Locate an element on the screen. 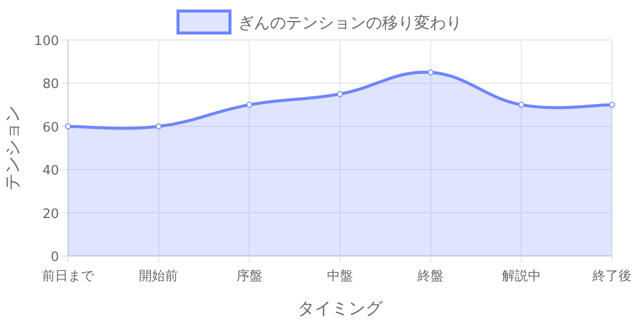 The width and height of the screenshot is (640, 320). y-tick-label: 80 is located at coordinates (50, 84).